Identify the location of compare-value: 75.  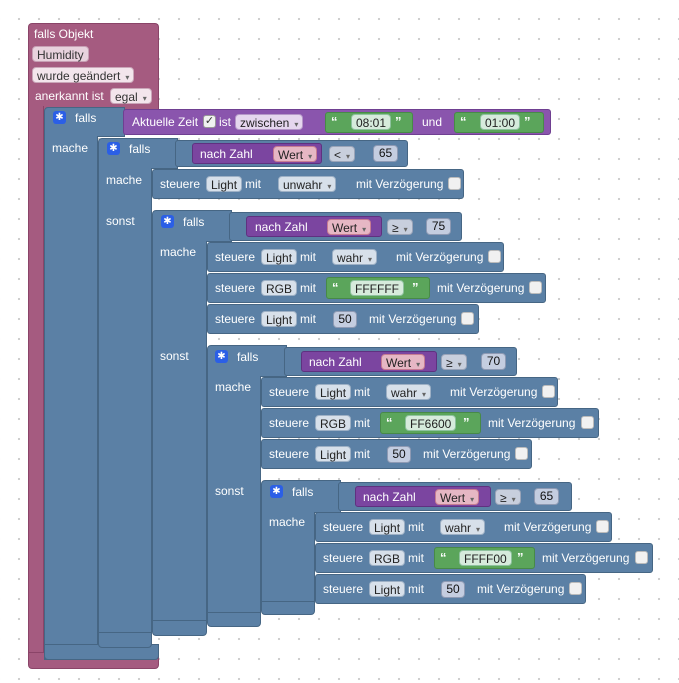
(438, 226).